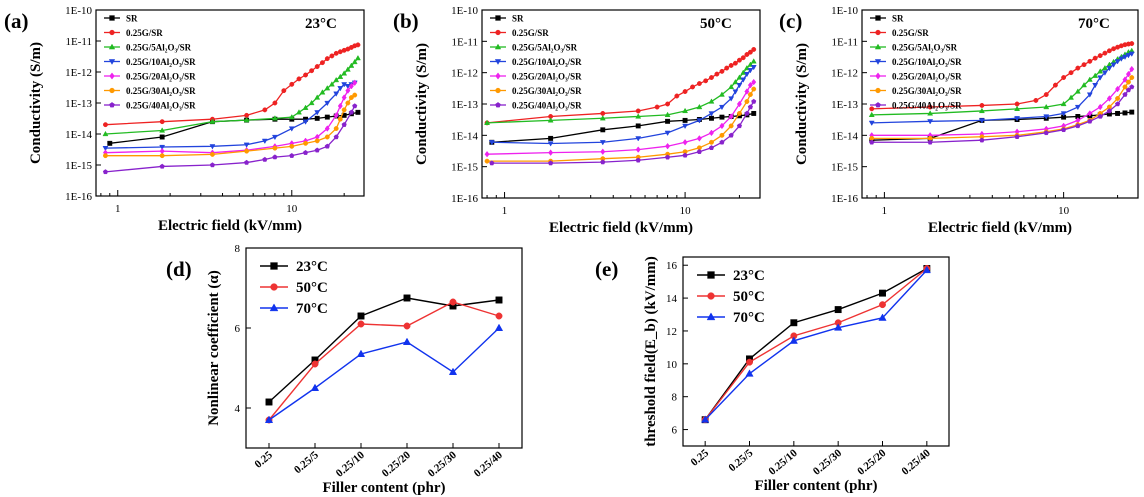 The height and width of the screenshot is (497, 1144). What do you see at coordinates (917, 462) in the screenshot?
I see `x-tick-label: 0.25/40` at bounding box center [917, 462].